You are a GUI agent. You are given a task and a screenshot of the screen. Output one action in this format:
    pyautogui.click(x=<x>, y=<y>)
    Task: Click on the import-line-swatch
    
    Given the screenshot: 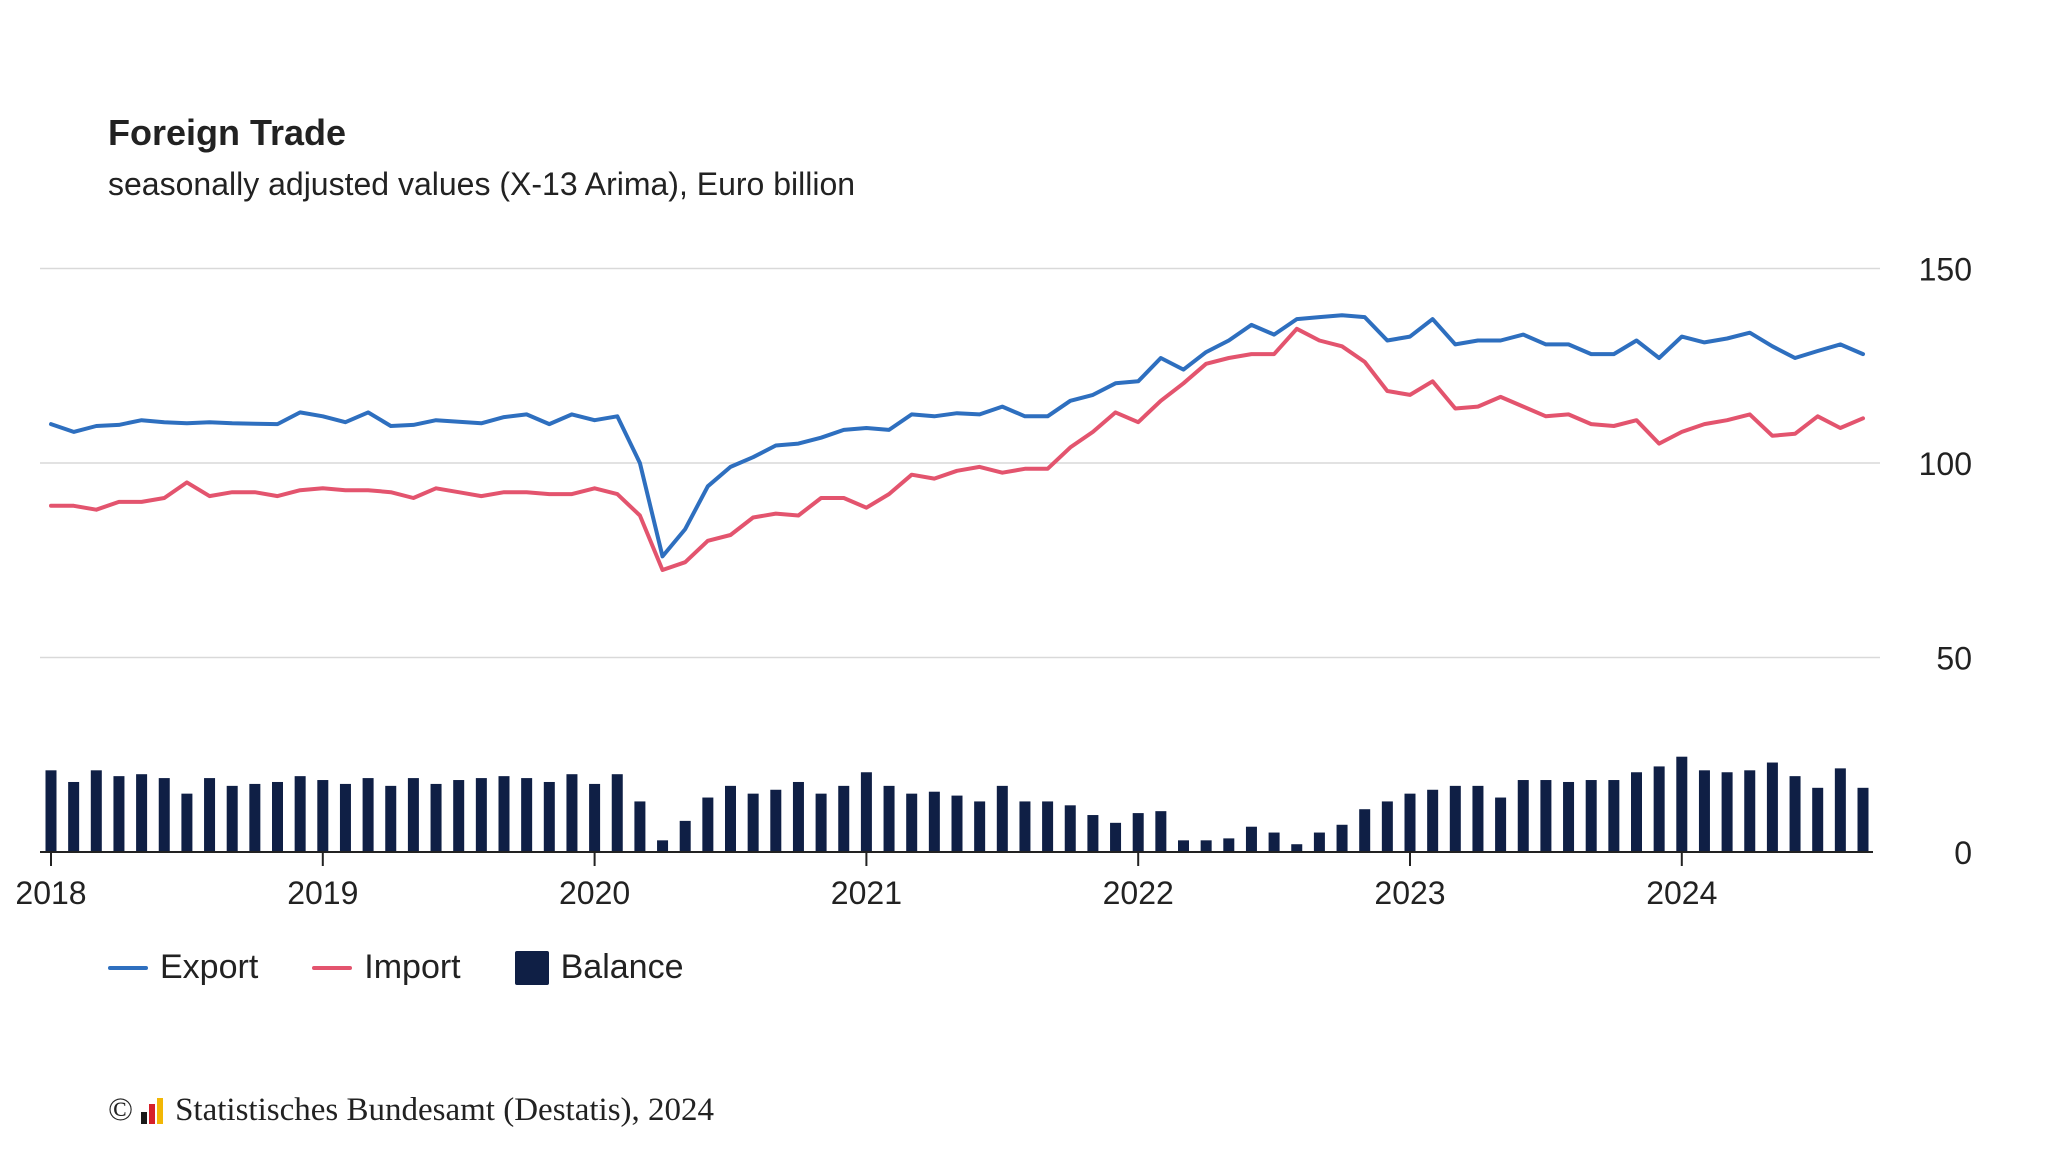 What is the action you would take?
    pyautogui.click(x=332, y=967)
    